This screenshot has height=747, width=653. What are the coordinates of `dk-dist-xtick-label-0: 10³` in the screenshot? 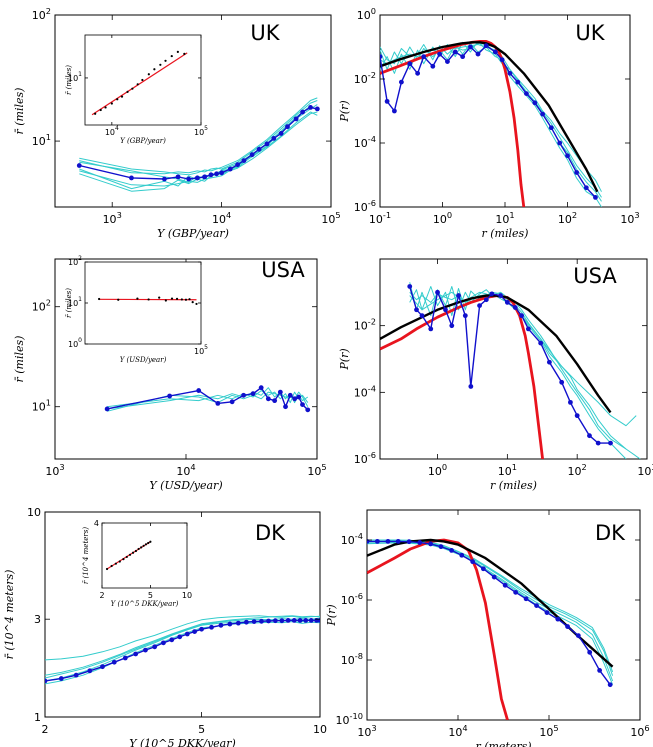 It's located at (366, 731).